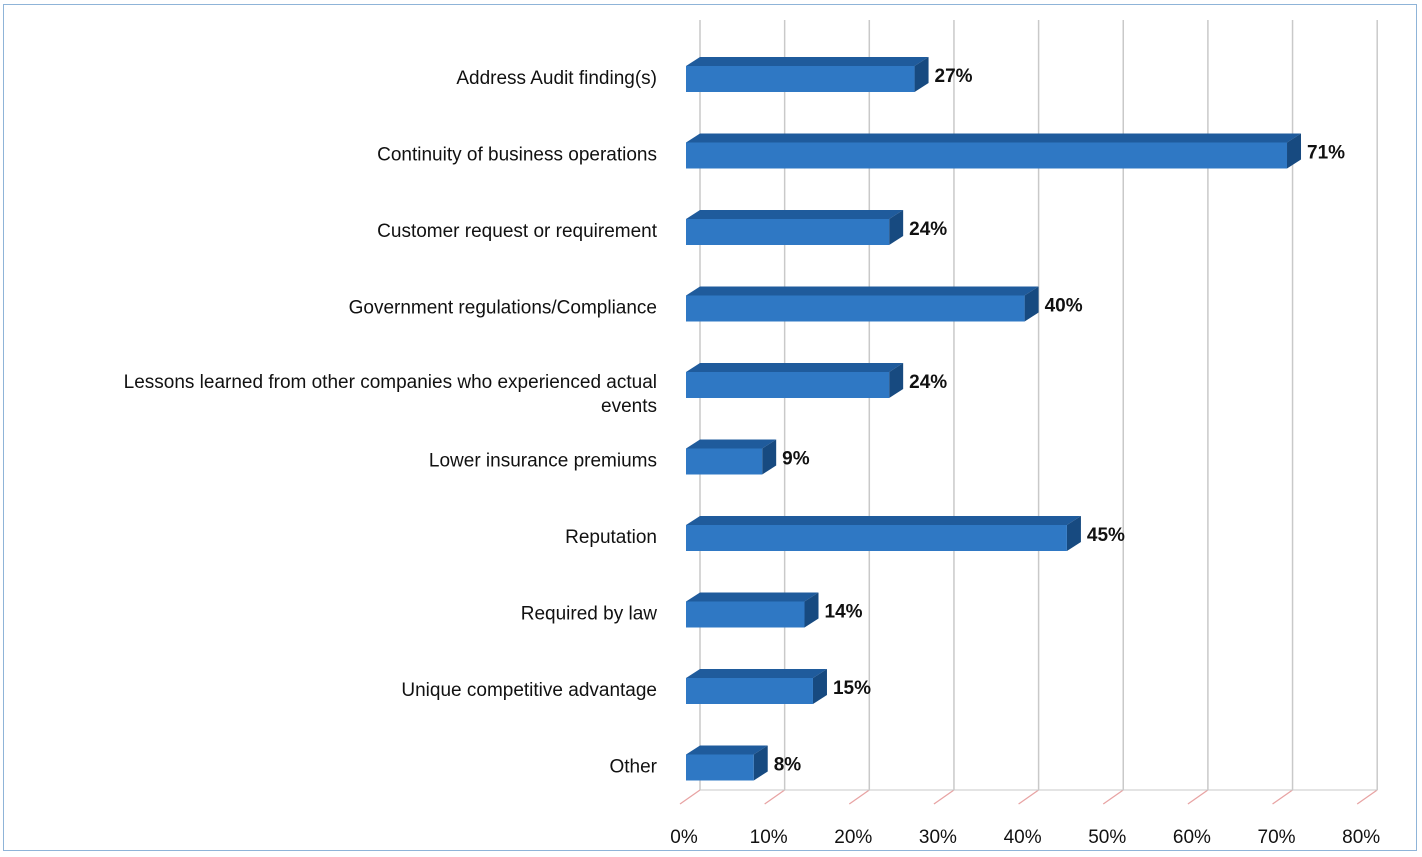  What do you see at coordinates (629, 406) in the screenshot?
I see `category-label: events` at bounding box center [629, 406].